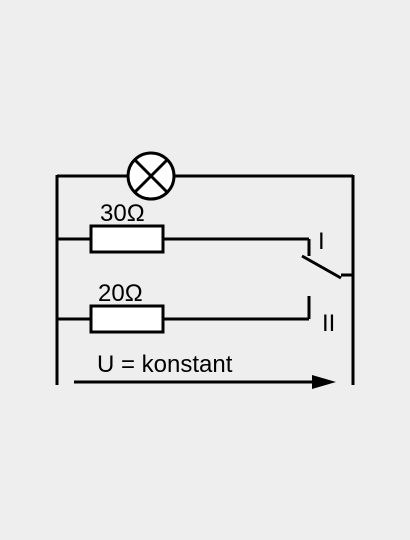 The width and height of the screenshot is (410, 540). What do you see at coordinates (165, 364) in the screenshot?
I see `voltage-label: U = konstant` at bounding box center [165, 364].